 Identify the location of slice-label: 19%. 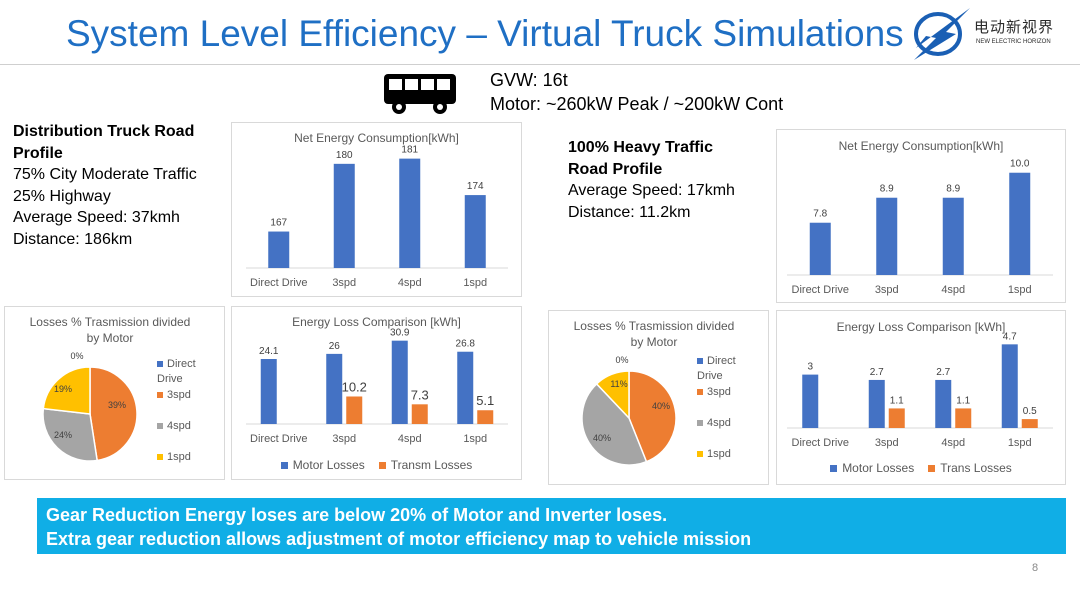
(63, 389).